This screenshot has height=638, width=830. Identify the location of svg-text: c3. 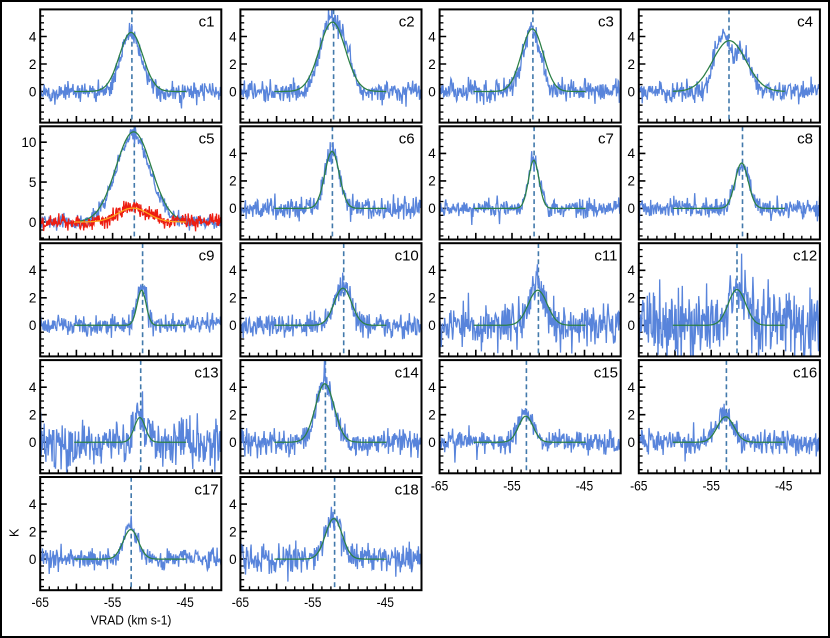
(606, 22).